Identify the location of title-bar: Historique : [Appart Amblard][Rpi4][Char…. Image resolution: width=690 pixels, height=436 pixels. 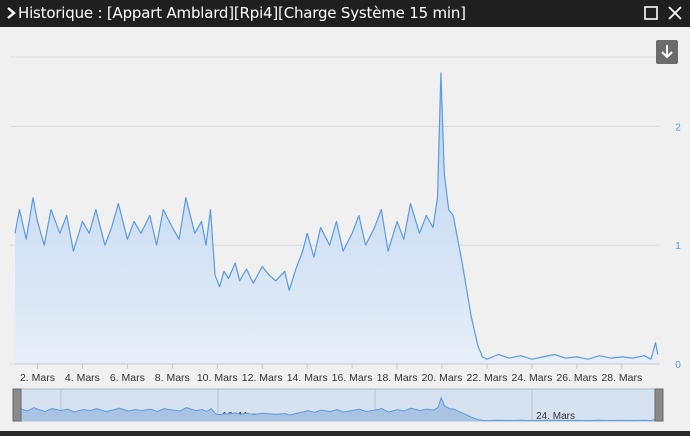
(345, 13).